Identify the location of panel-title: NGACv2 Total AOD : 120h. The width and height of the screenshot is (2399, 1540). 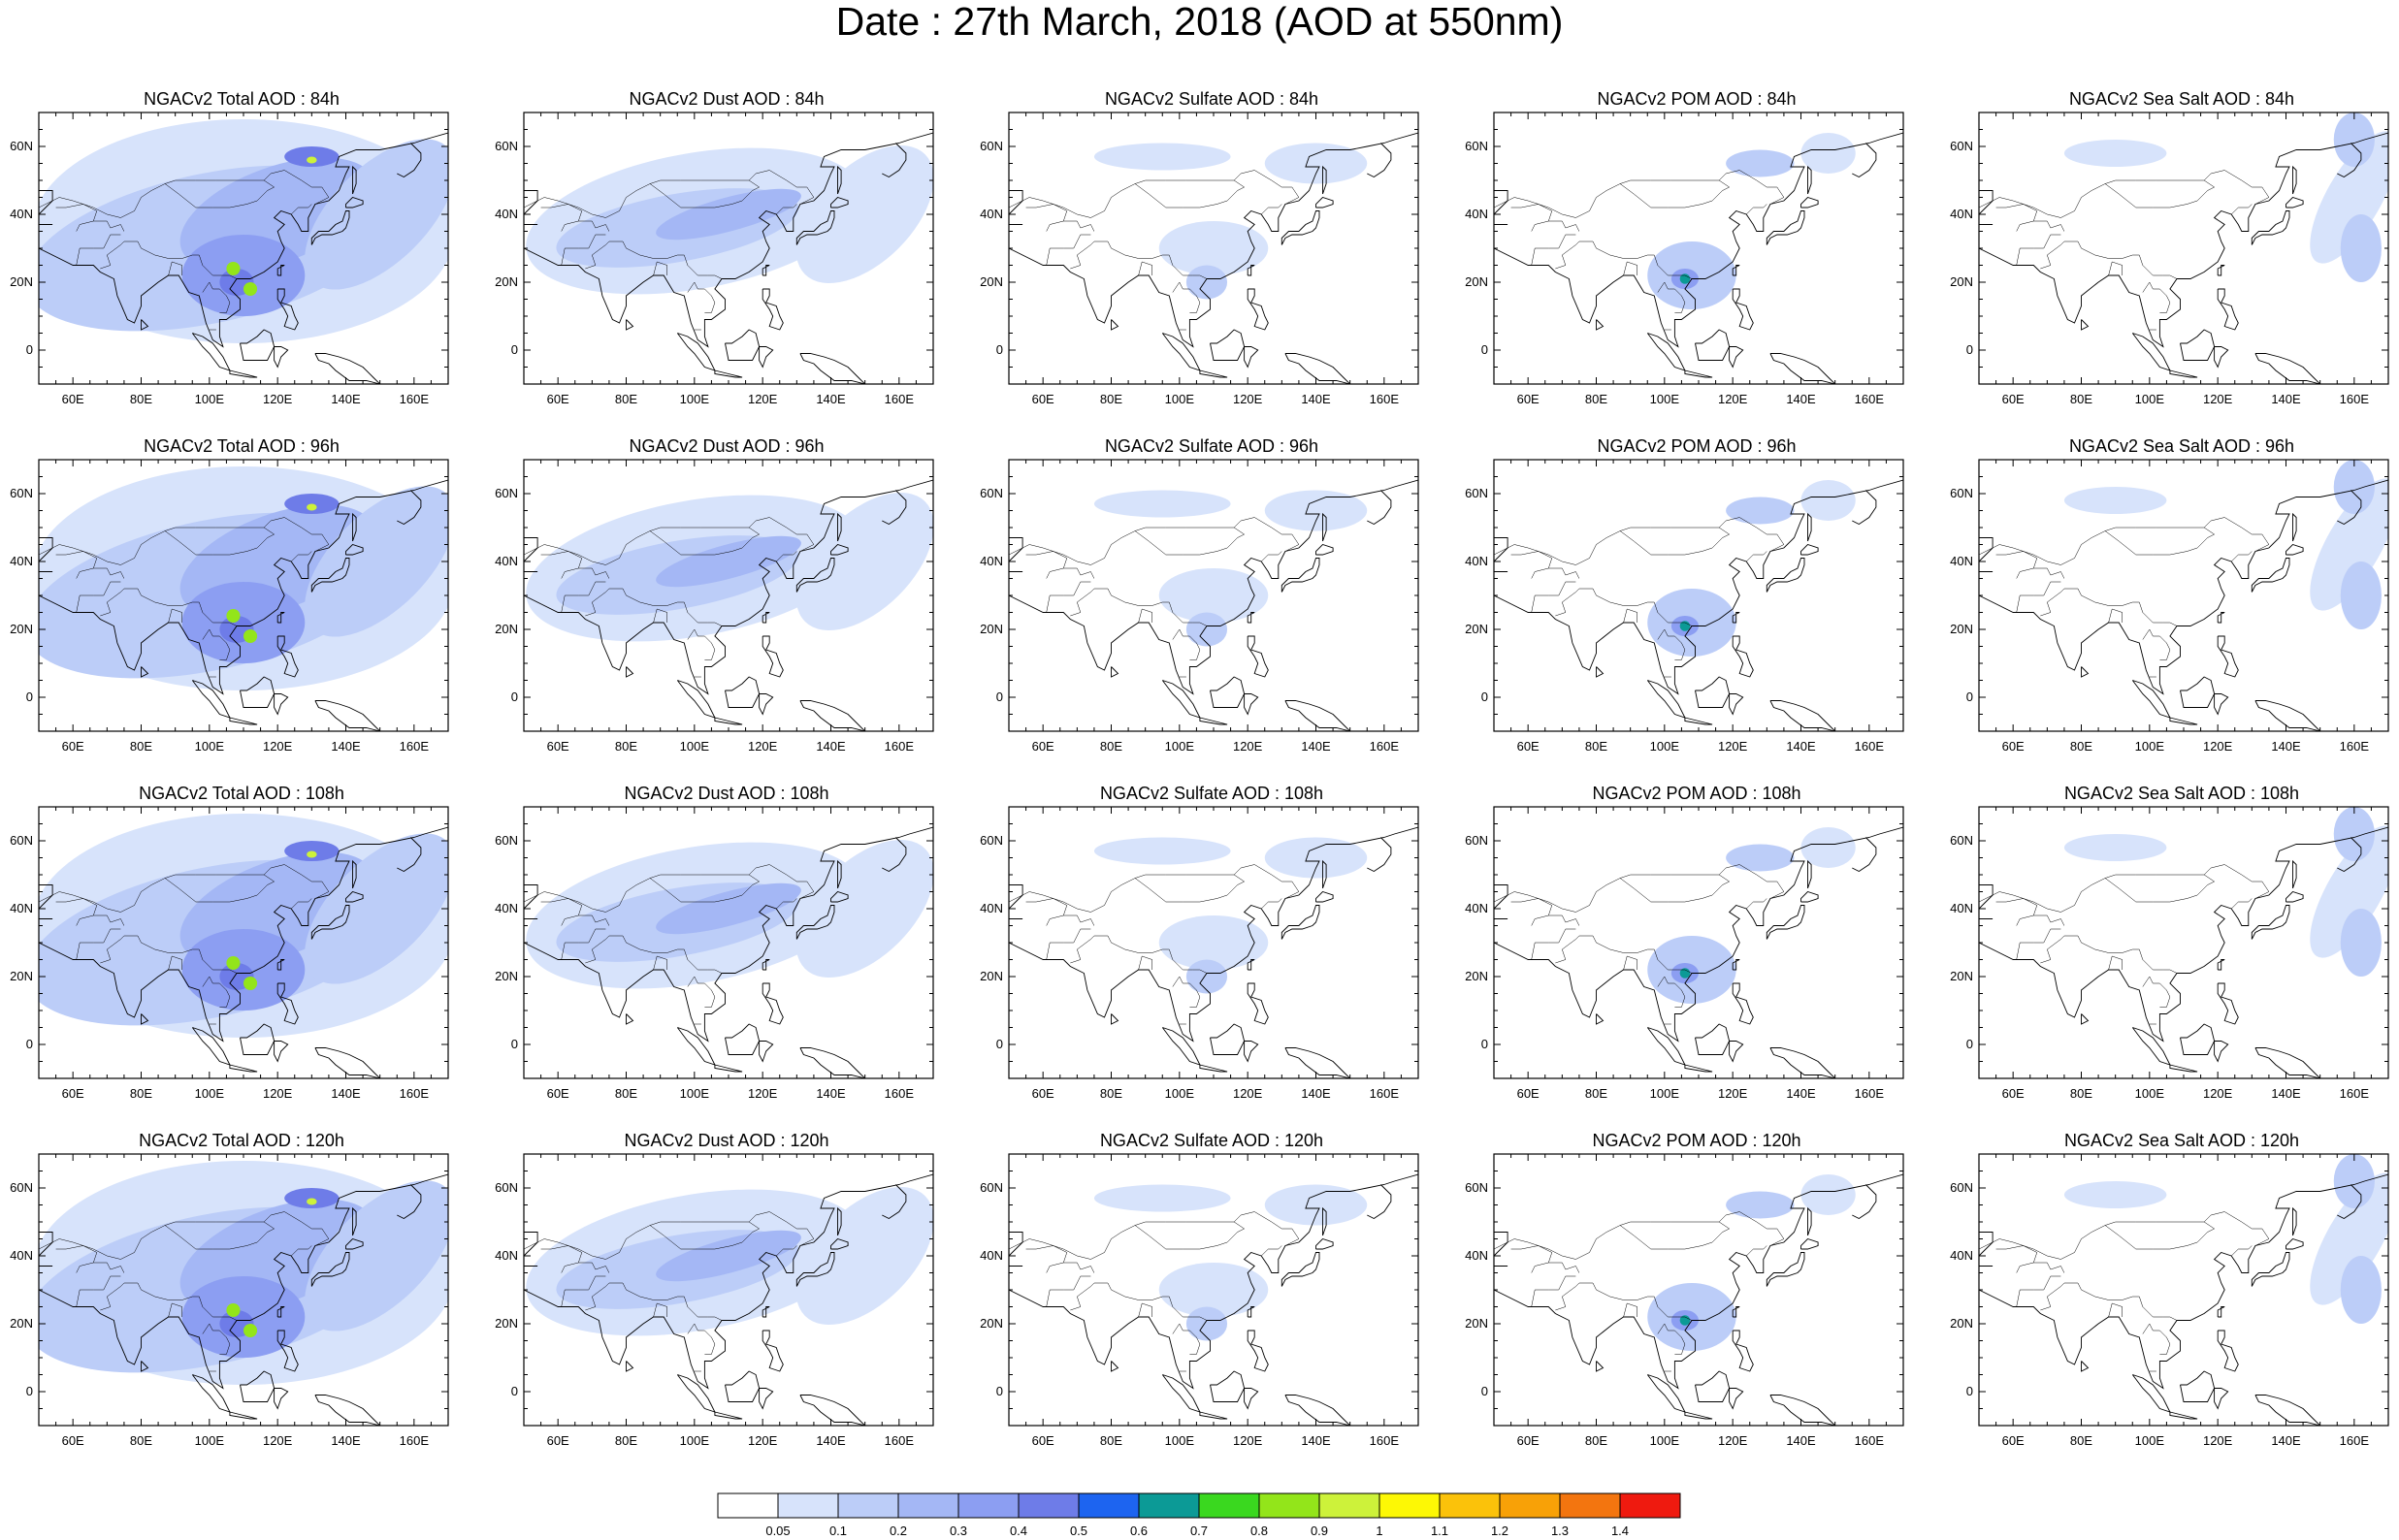
(242, 1141).